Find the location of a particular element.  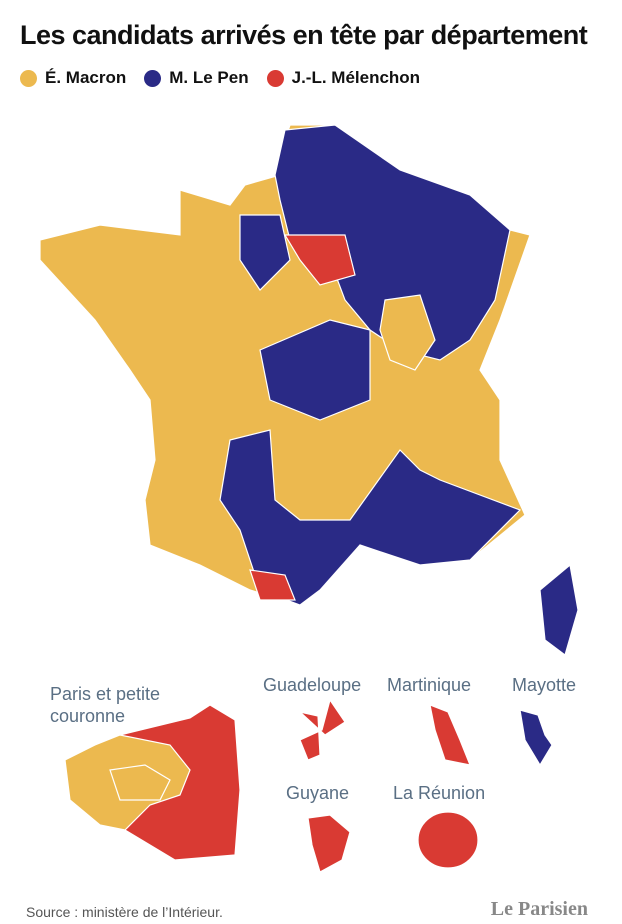

region-centre is located at coordinates (315, 370).